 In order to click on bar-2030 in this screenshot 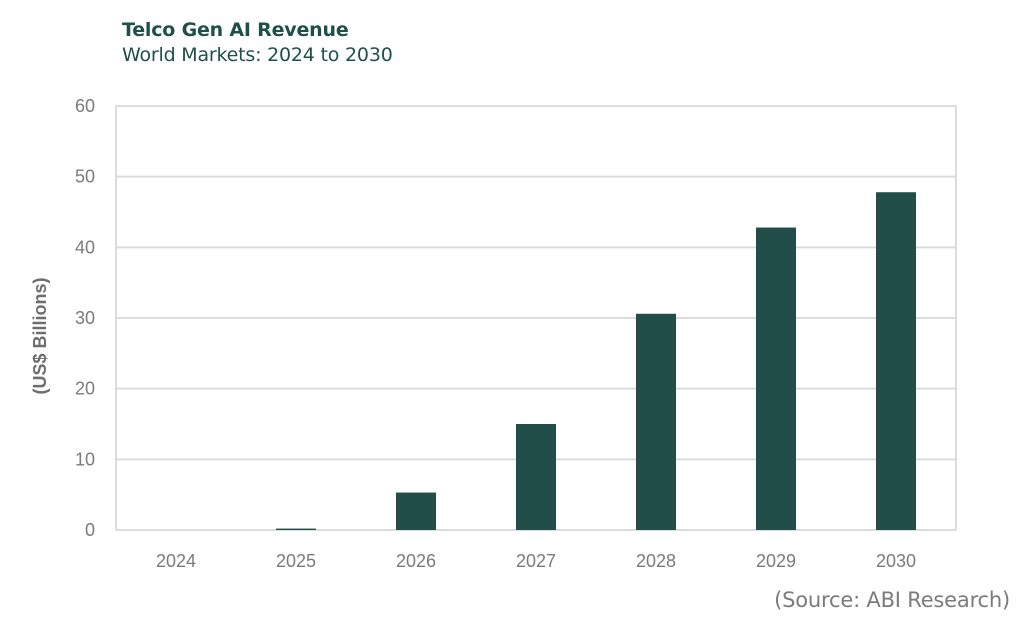, I will do `click(896, 361)`.